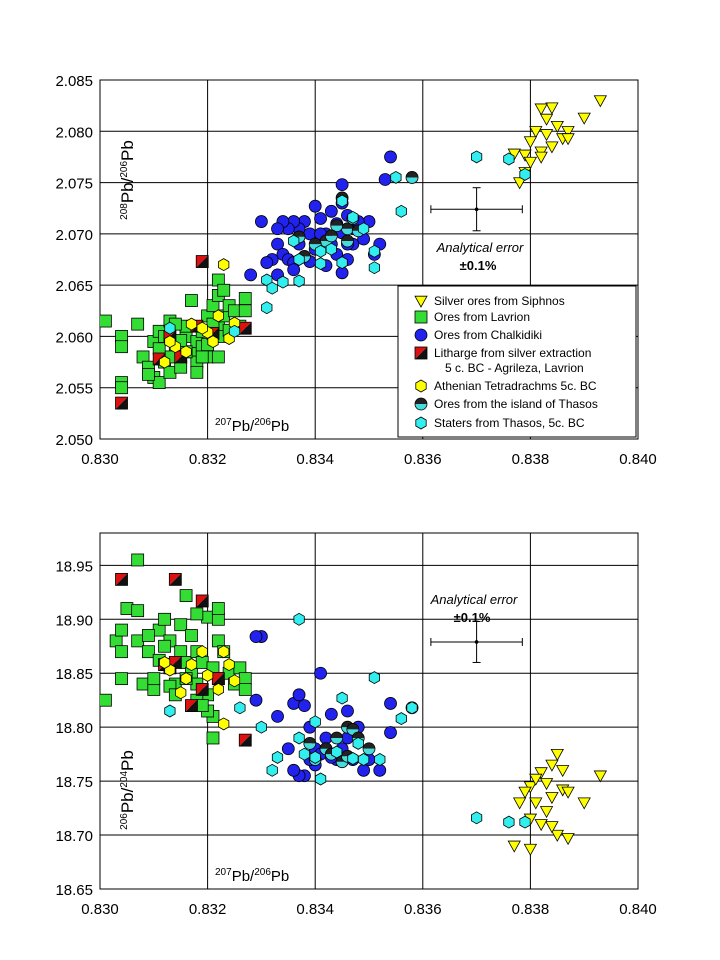 This screenshot has width=720, height=960. Describe the element at coordinates (476, 209) in the screenshot. I see `top-error-bar` at that location.